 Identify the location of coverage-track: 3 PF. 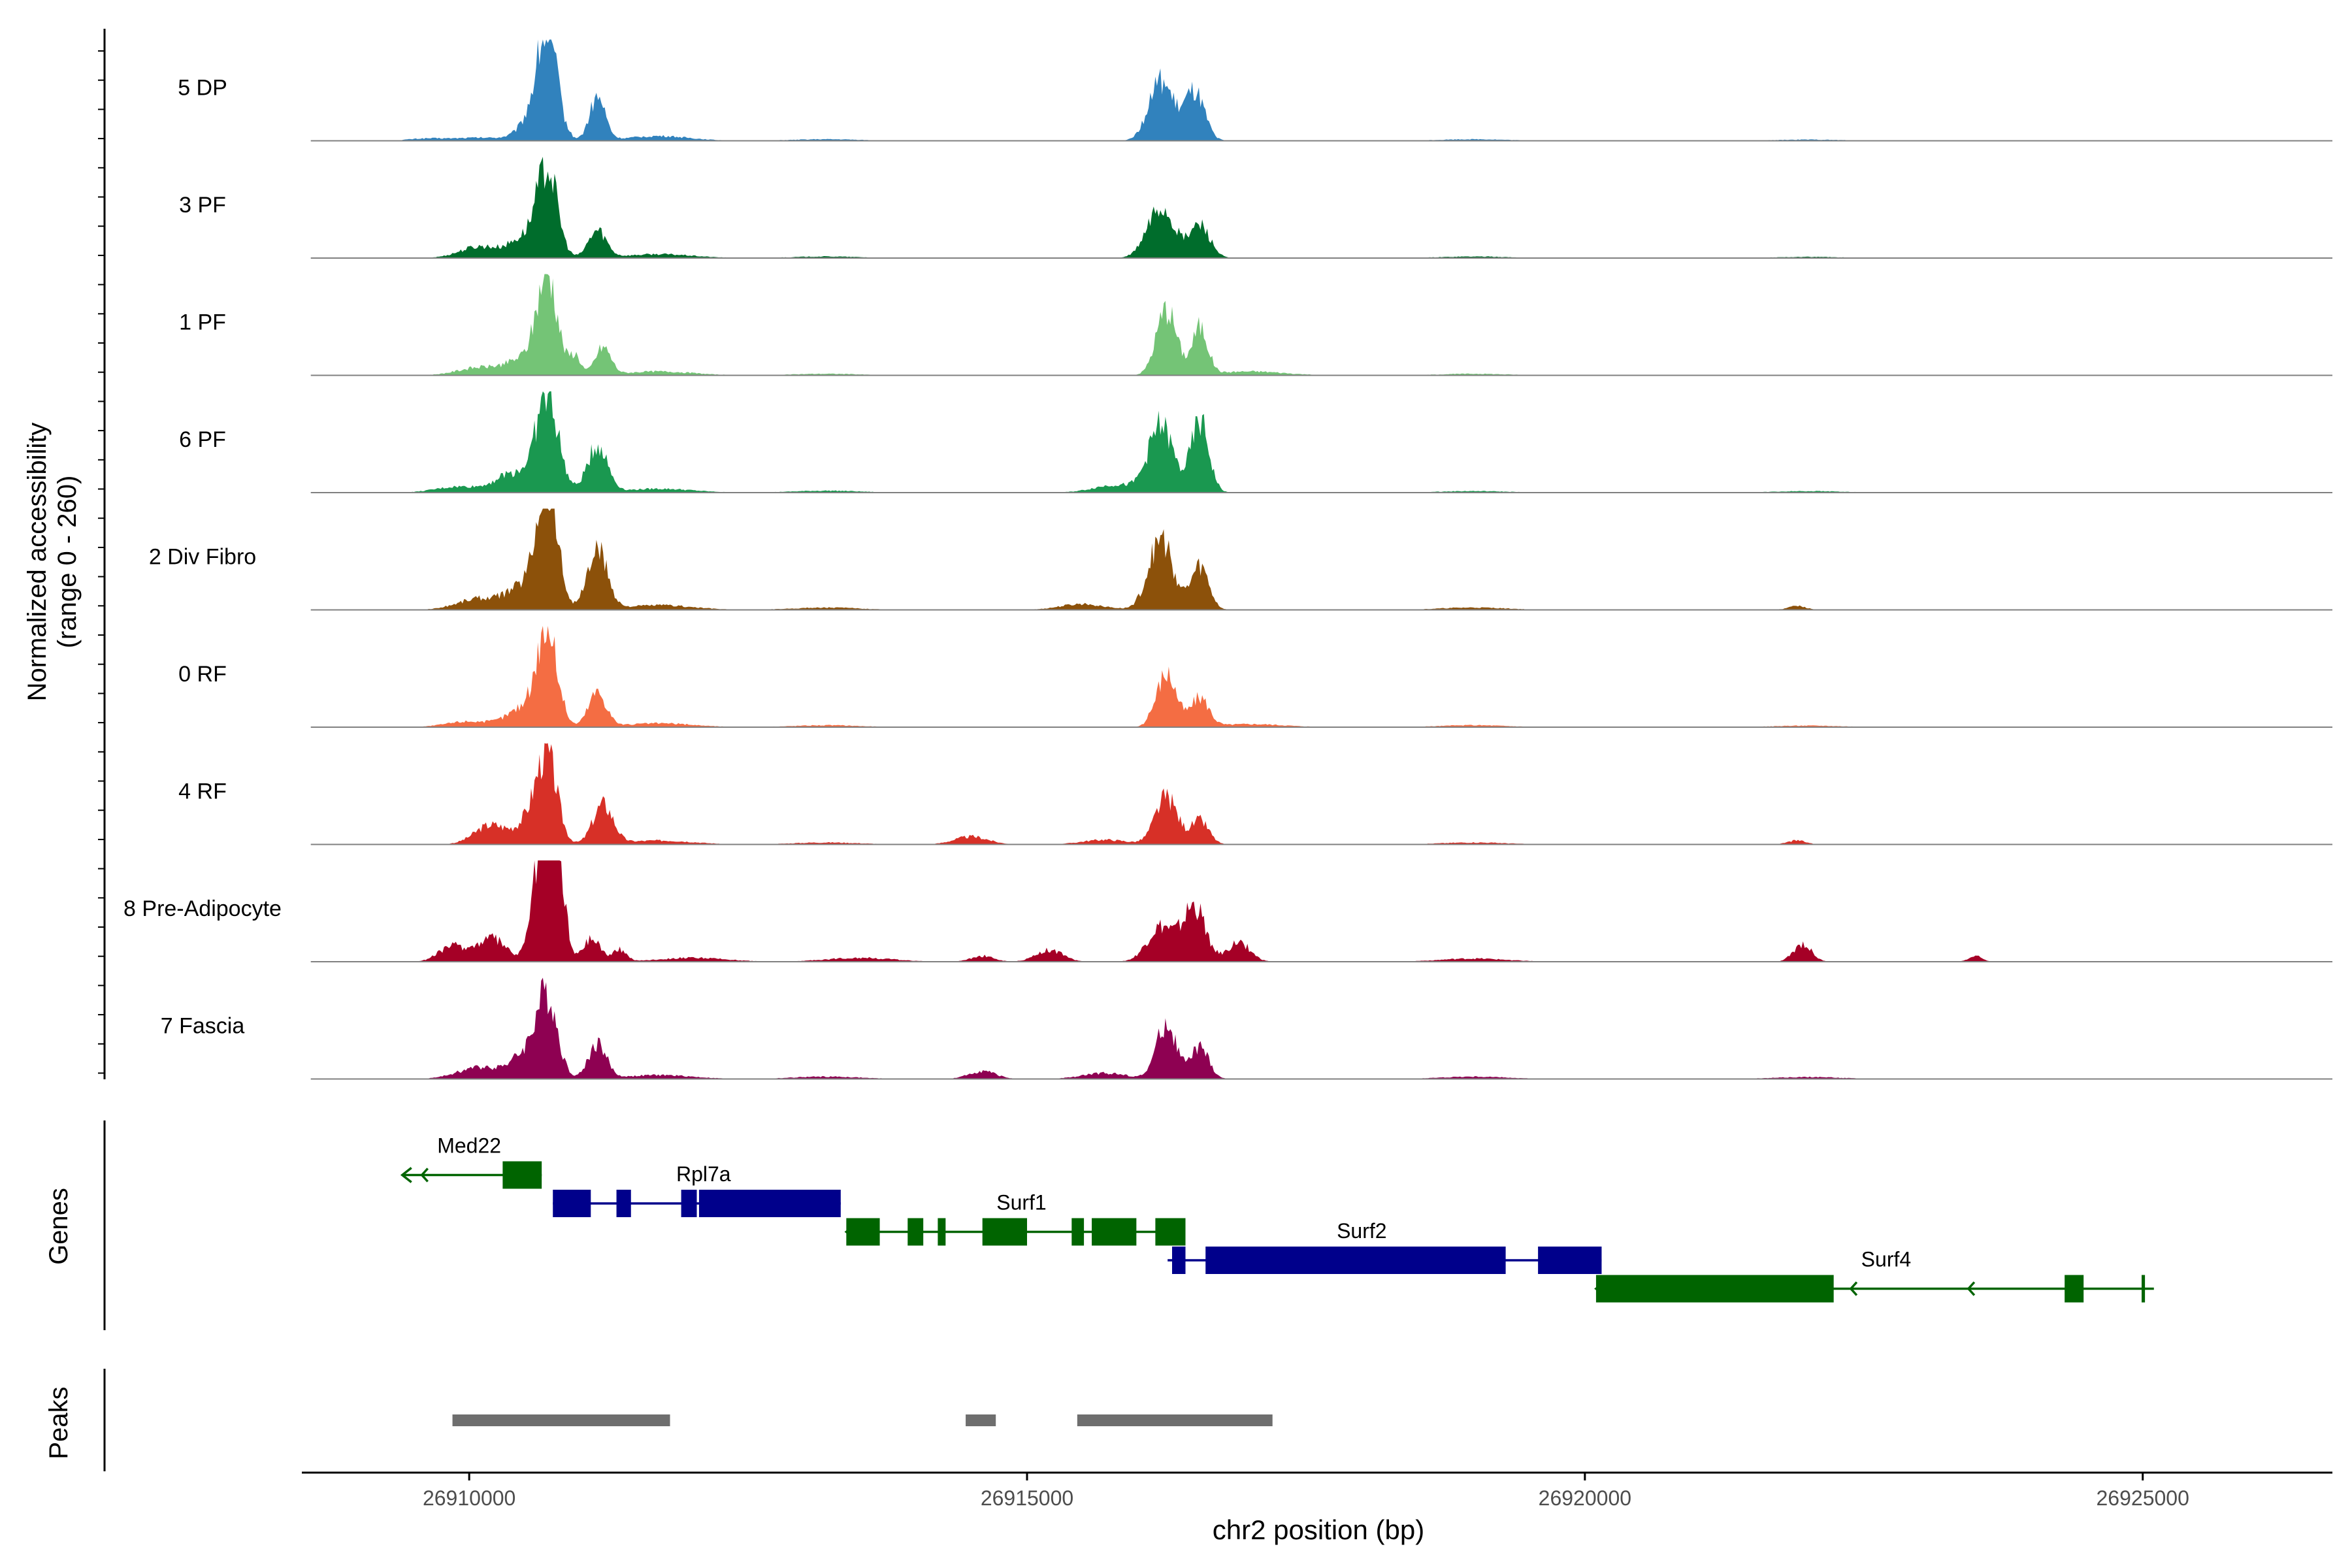
(1255, 208).